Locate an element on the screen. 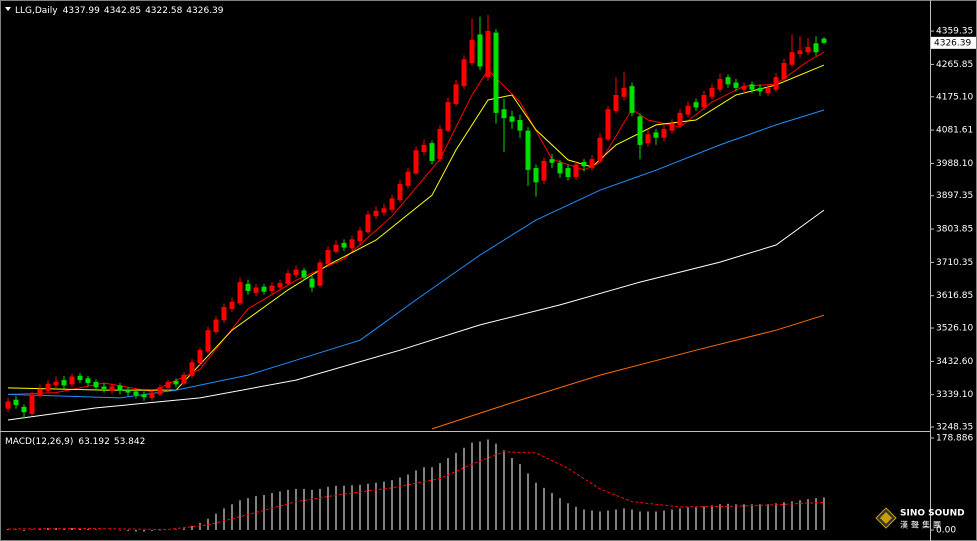  menu-arrow is located at coordinates (8, 9).